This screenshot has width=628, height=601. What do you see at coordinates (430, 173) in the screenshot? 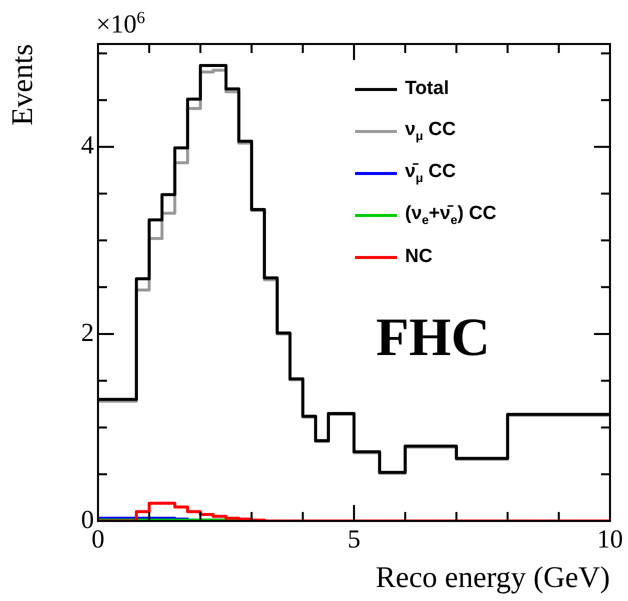
I see `legend-label: ν̄$_{μ}$ CC` at bounding box center [430, 173].